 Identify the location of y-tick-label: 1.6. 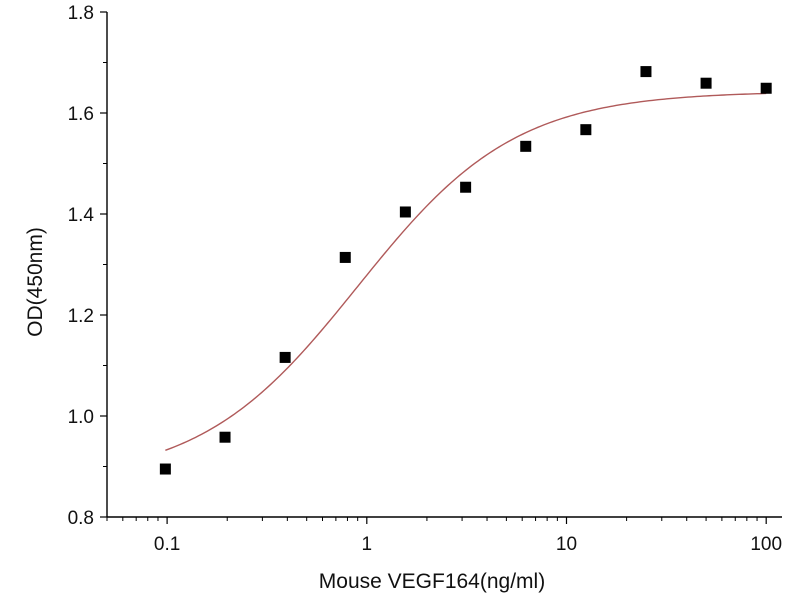
(81, 114).